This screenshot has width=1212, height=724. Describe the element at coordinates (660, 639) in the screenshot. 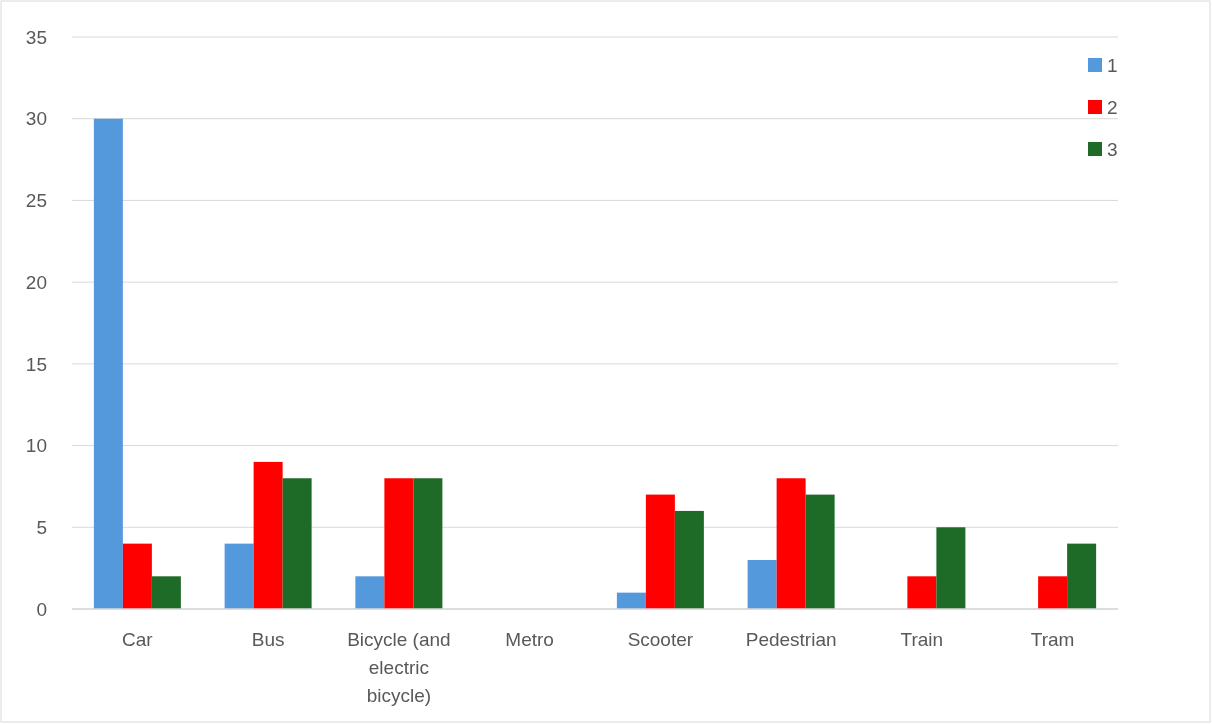

I see `x-tick-label: Scooter` at that location.